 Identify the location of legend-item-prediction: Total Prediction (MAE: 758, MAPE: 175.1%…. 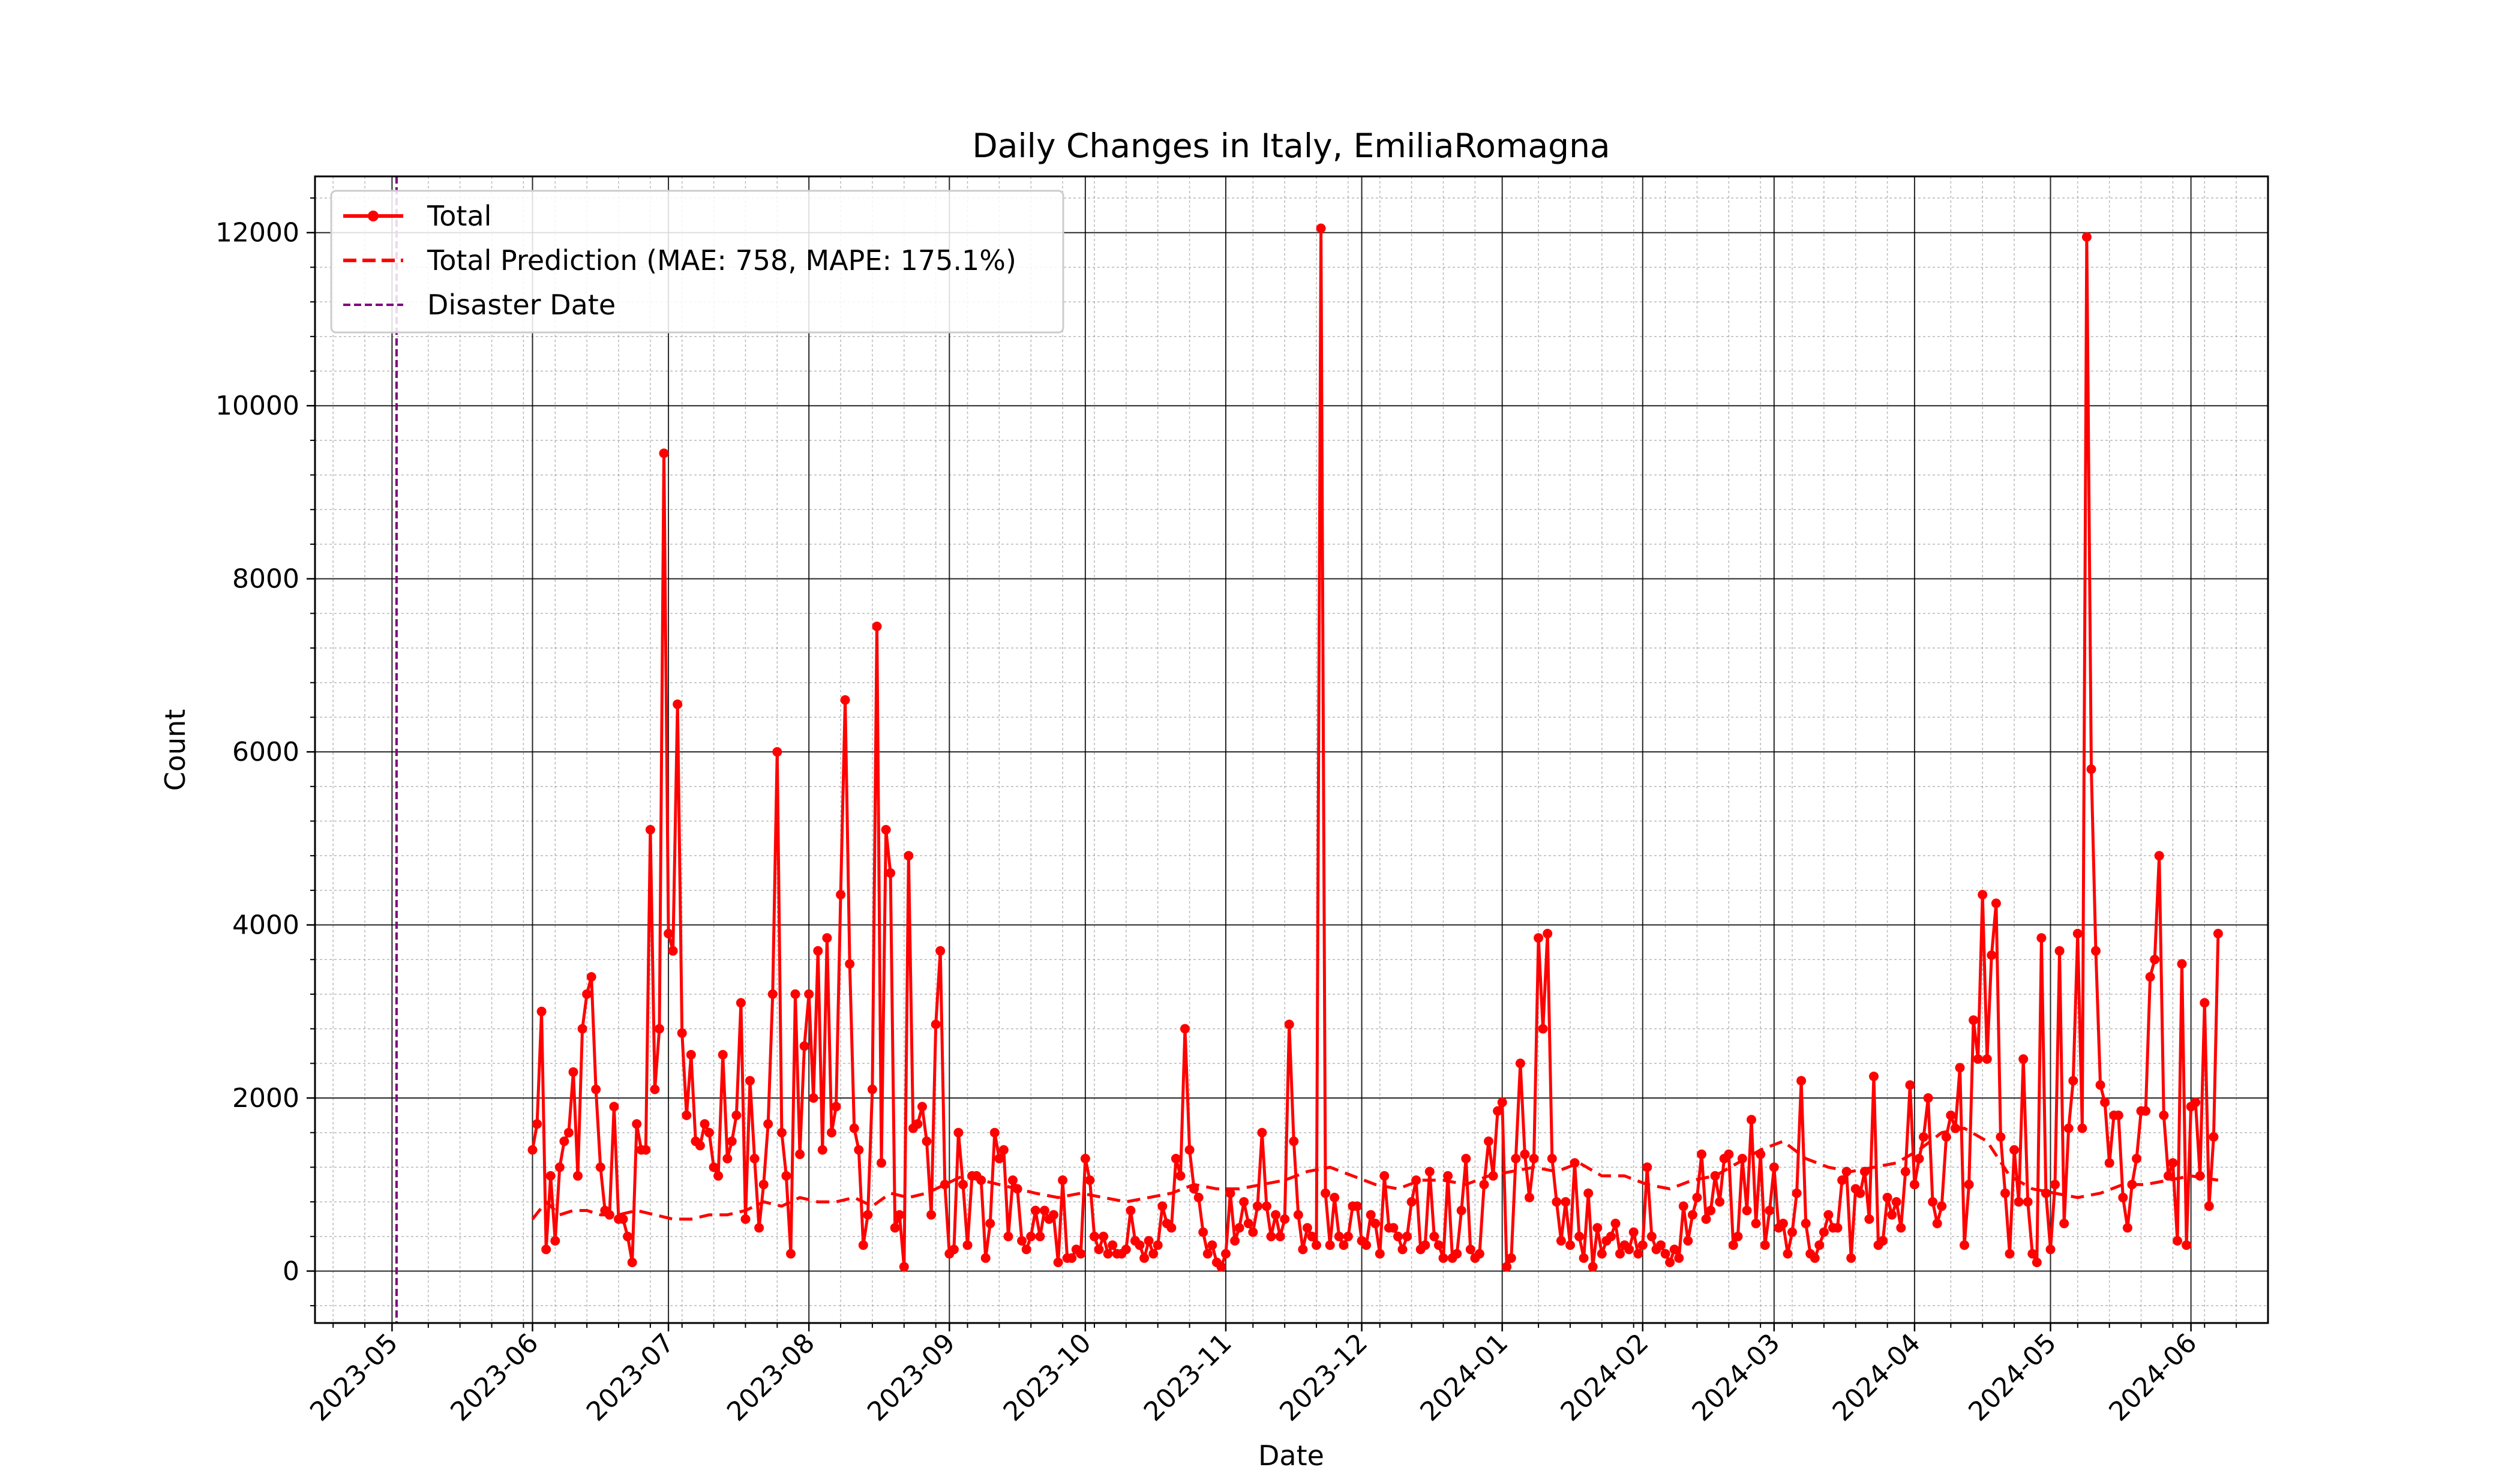
(679, 260).